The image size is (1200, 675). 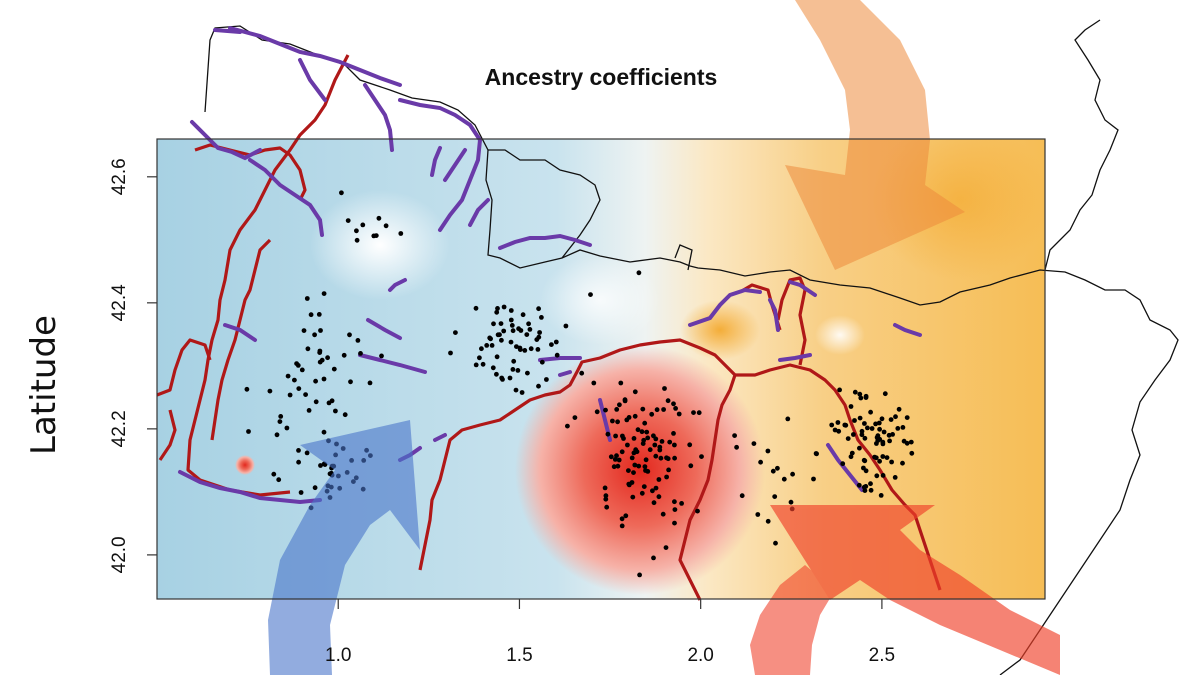 I want to click on x-tick-label: 1.0, so click(x=338, y=655).